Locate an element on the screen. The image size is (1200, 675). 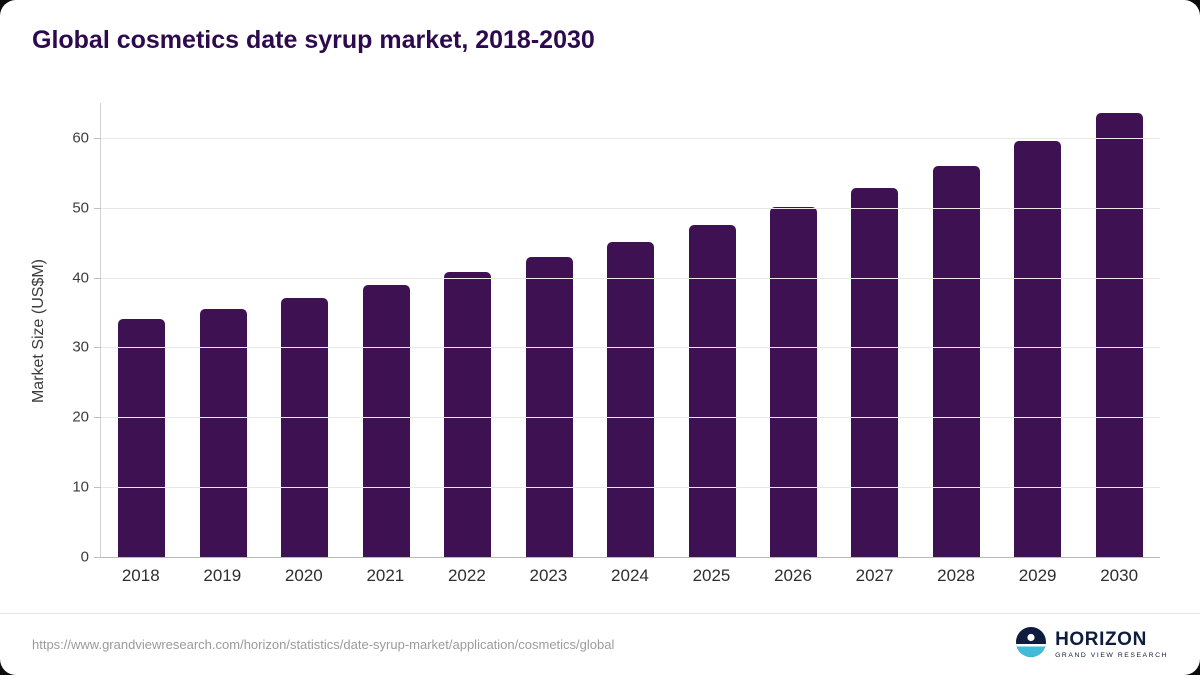
bar-slot-2027 is located at coordinates (874, 330).